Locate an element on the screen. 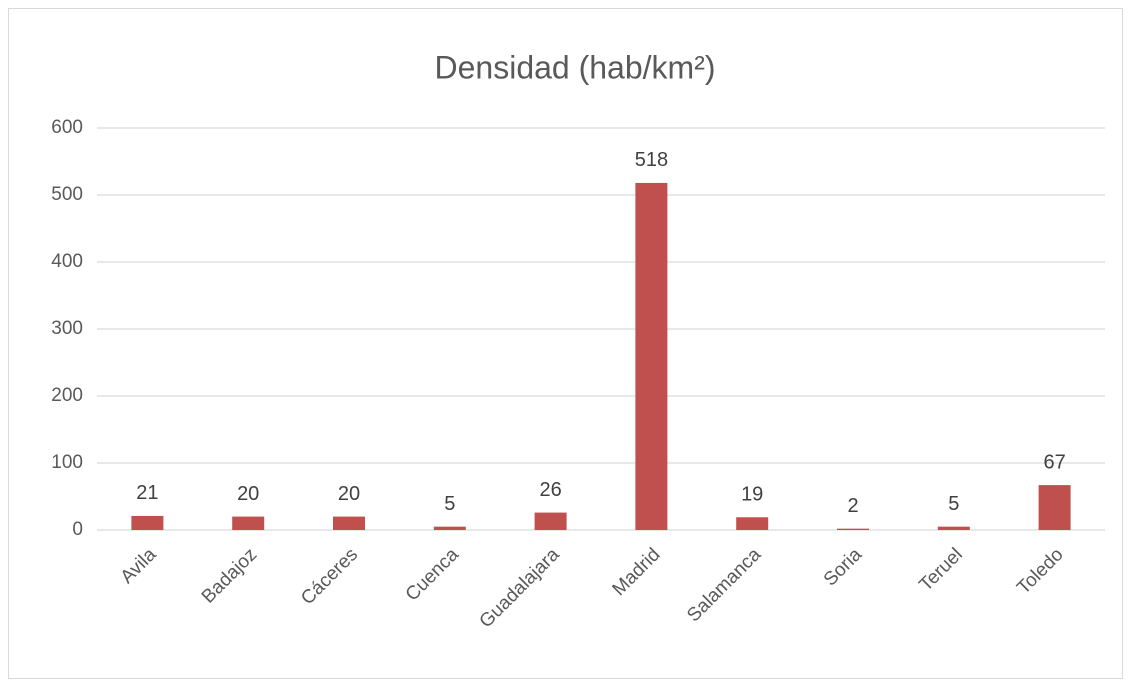 The height and width of the screenshot is (692, 1131). y-tick-label: 200 is located at coordinates (67, 395).